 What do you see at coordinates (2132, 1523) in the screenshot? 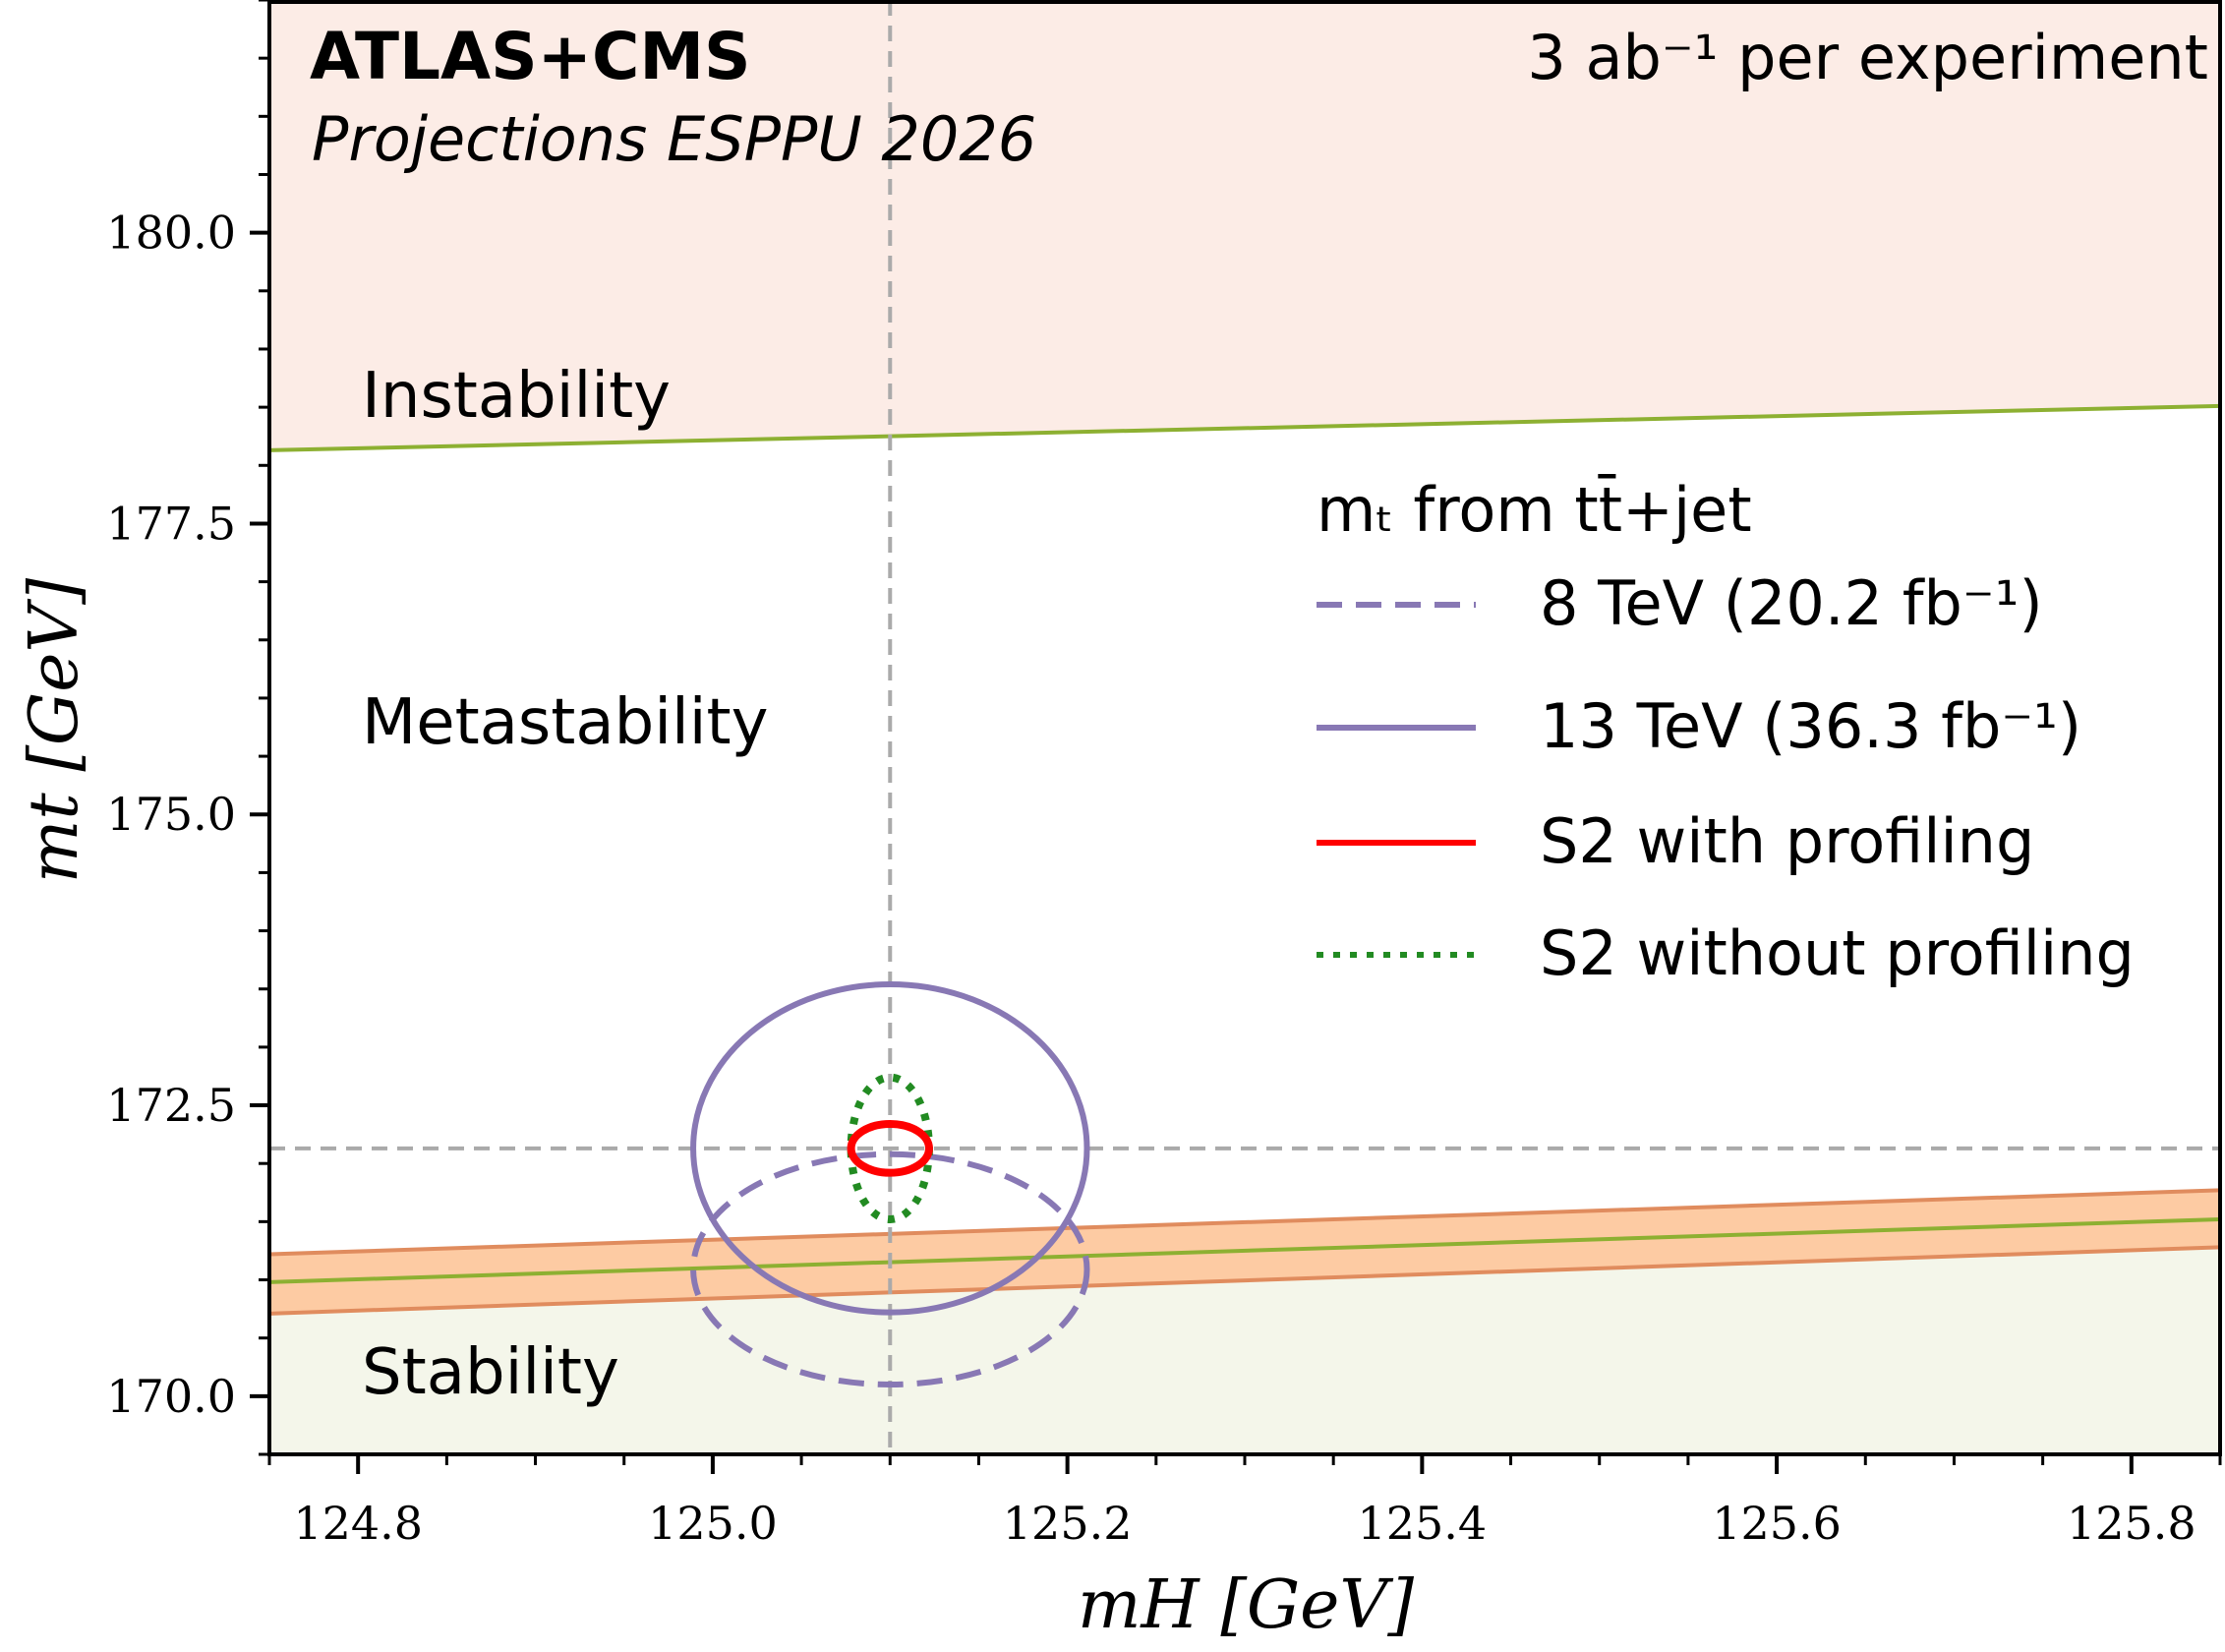
I see `x-tick-label: 125.8` at bounding box center [2132, 1523].